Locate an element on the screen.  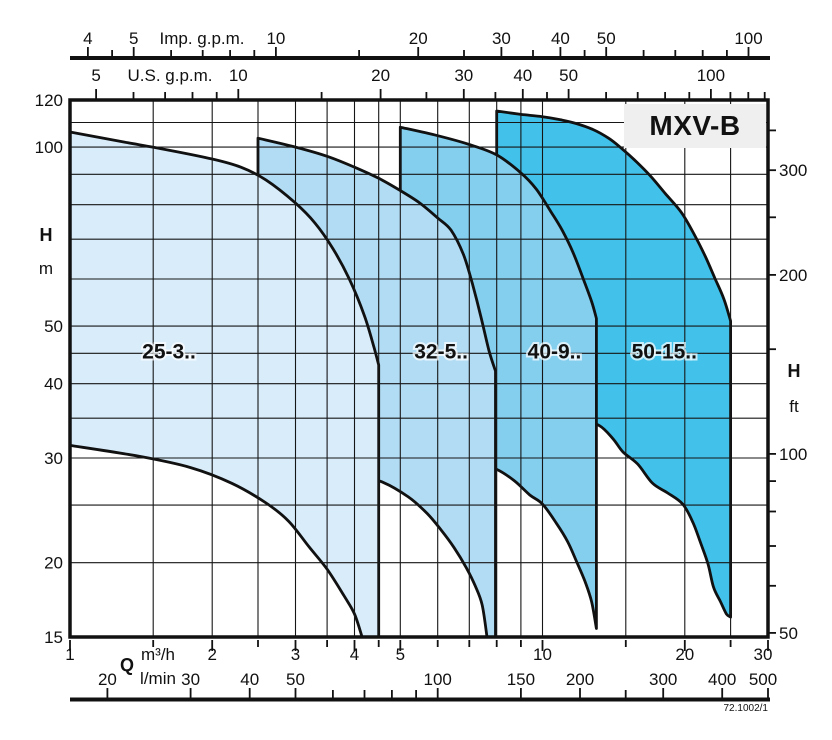
head-axis-unit-ft: ft is located at coordinates (794, 406).